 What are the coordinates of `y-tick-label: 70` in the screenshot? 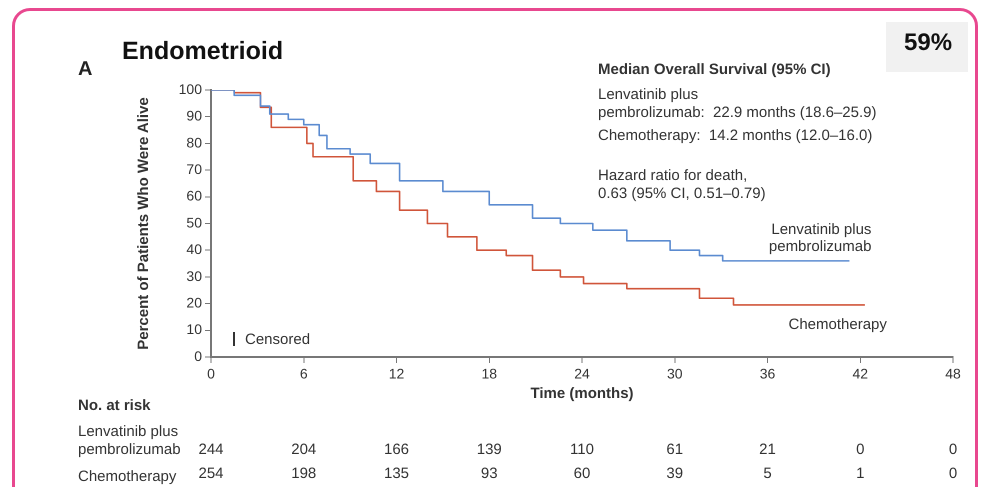 It's located at (194, 168).